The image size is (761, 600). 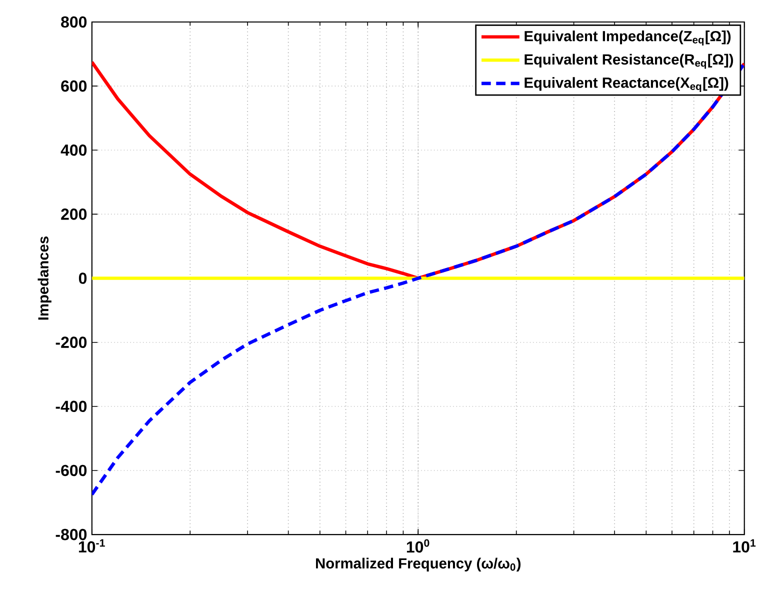 I want to click on legend-label: Equivalent Reactance(X$_{eq}$[Ω]), so click(x=626, y=84).